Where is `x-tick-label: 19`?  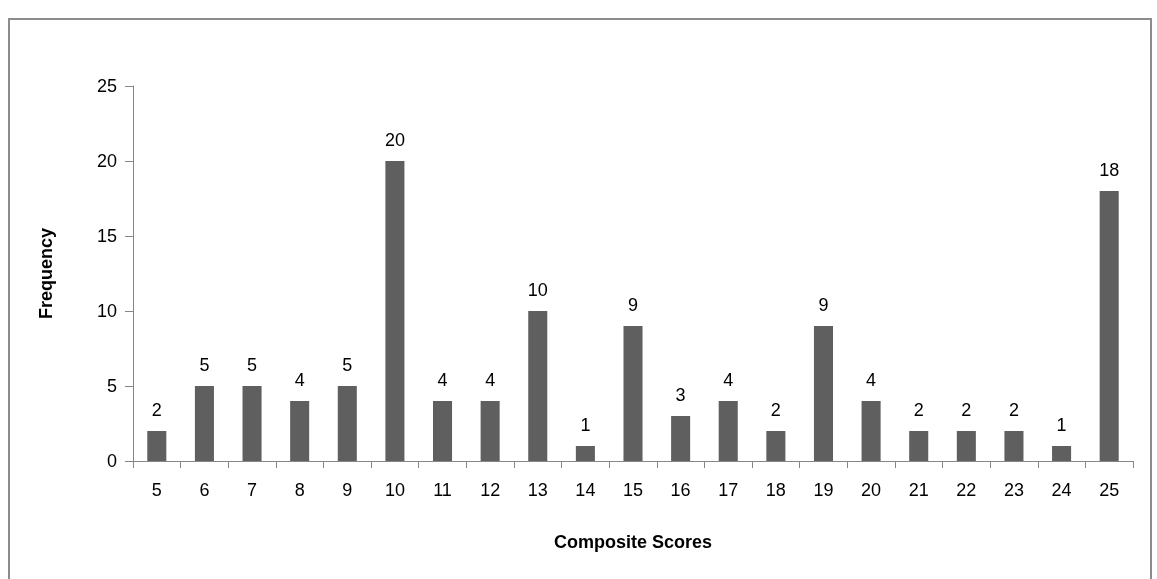 x-tick-label: 19 is located at coordinates (823, 490).